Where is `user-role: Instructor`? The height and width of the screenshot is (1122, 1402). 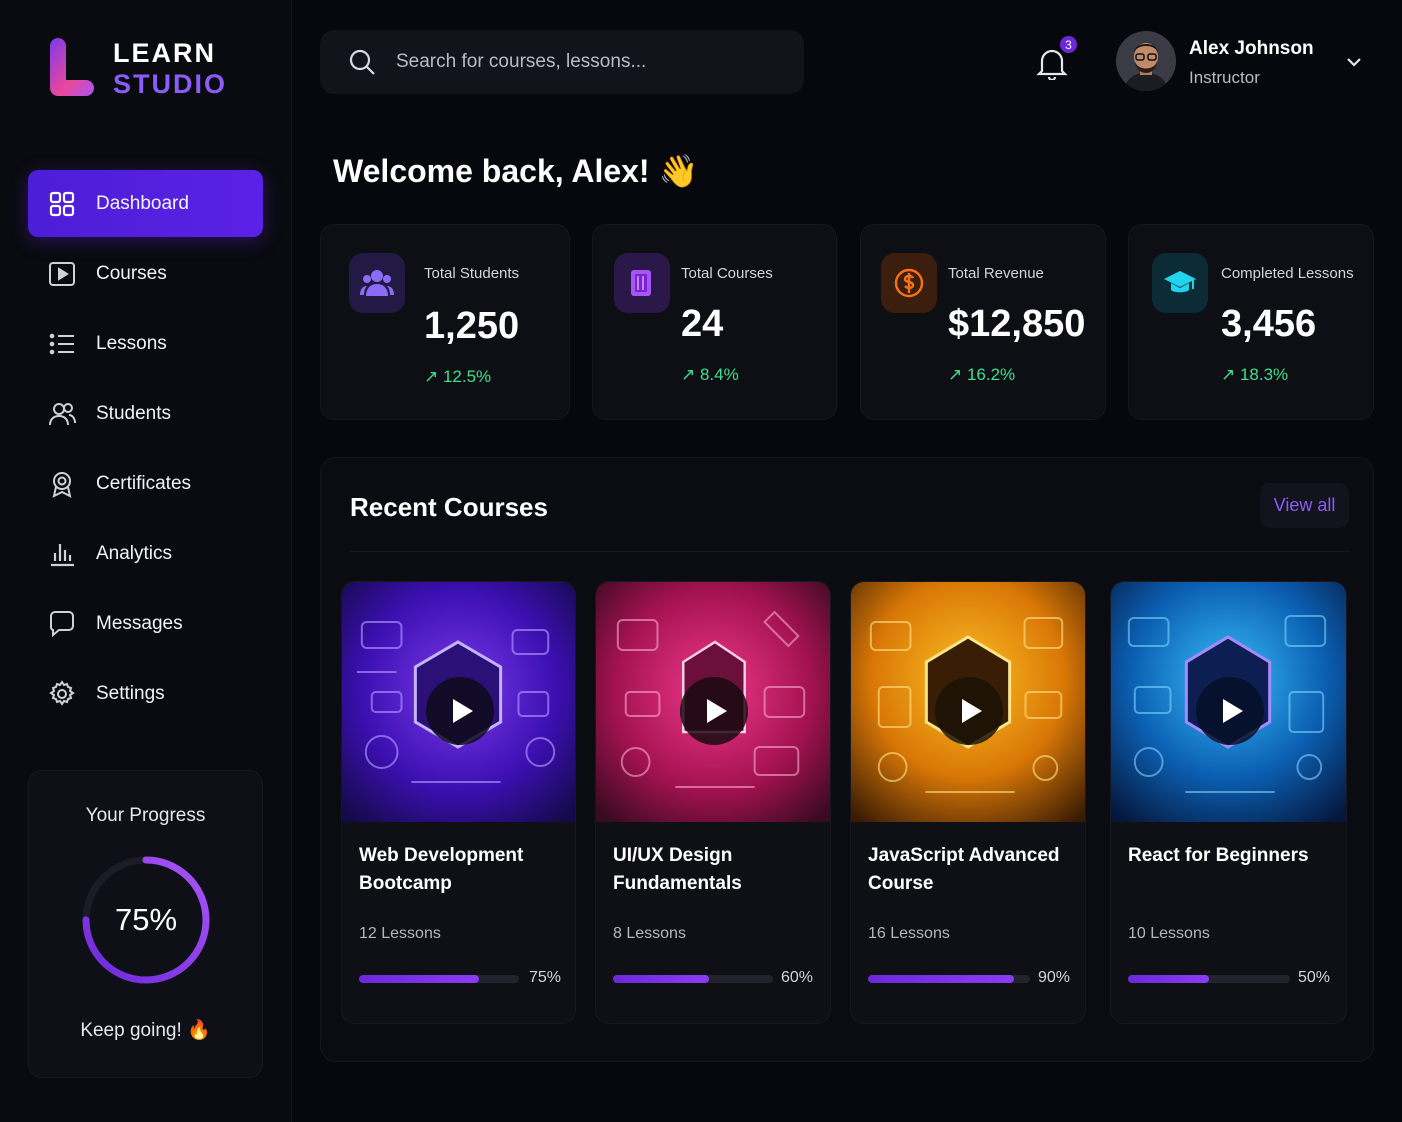 user-role: Instructor is located at coordinates (1224, 77).